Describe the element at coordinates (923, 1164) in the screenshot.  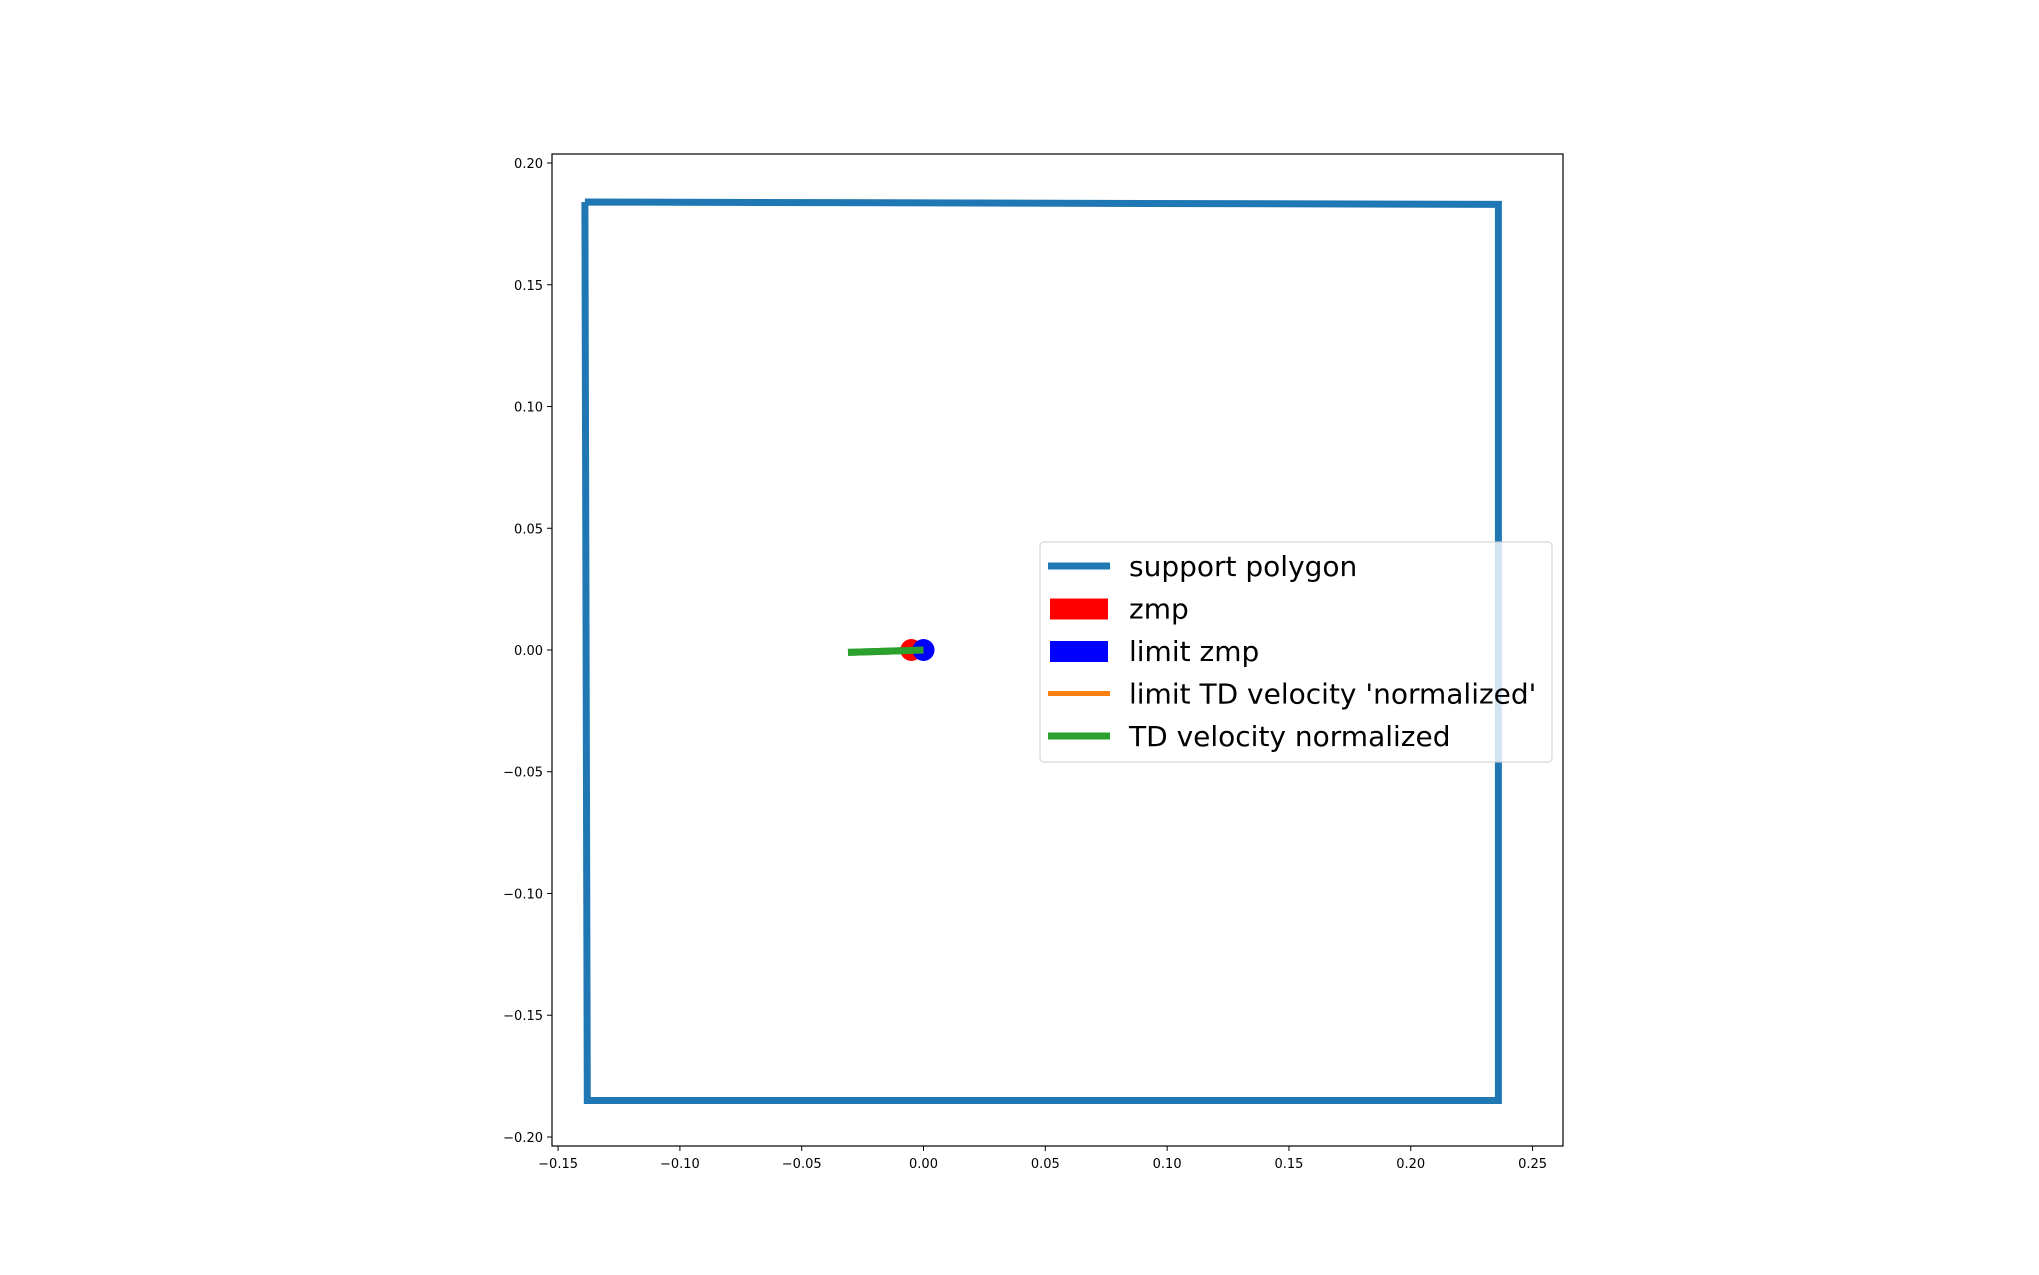
I see `x-tick-label: 0.00` at that location.